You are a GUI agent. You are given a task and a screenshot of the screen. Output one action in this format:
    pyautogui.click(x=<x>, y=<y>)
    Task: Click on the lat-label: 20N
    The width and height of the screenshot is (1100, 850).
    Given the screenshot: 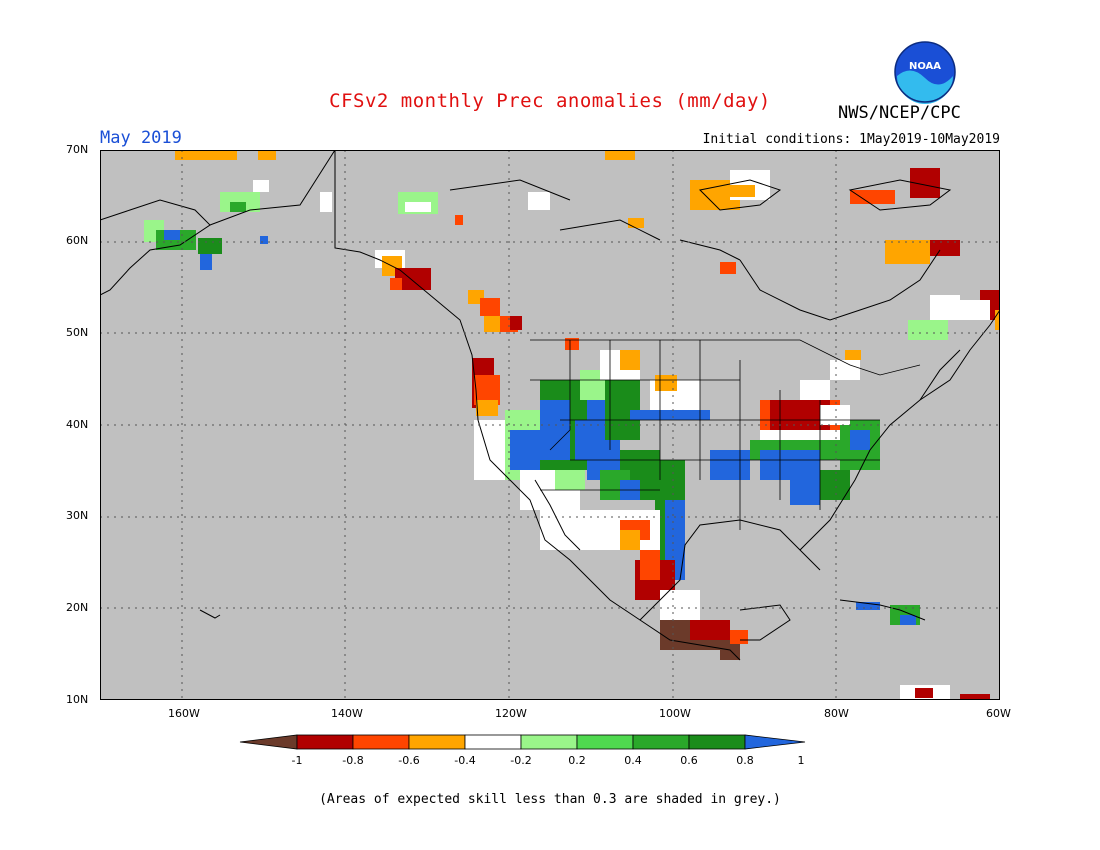 What is the action you would take?
    pyautogui.click(x=77, y=607)
    